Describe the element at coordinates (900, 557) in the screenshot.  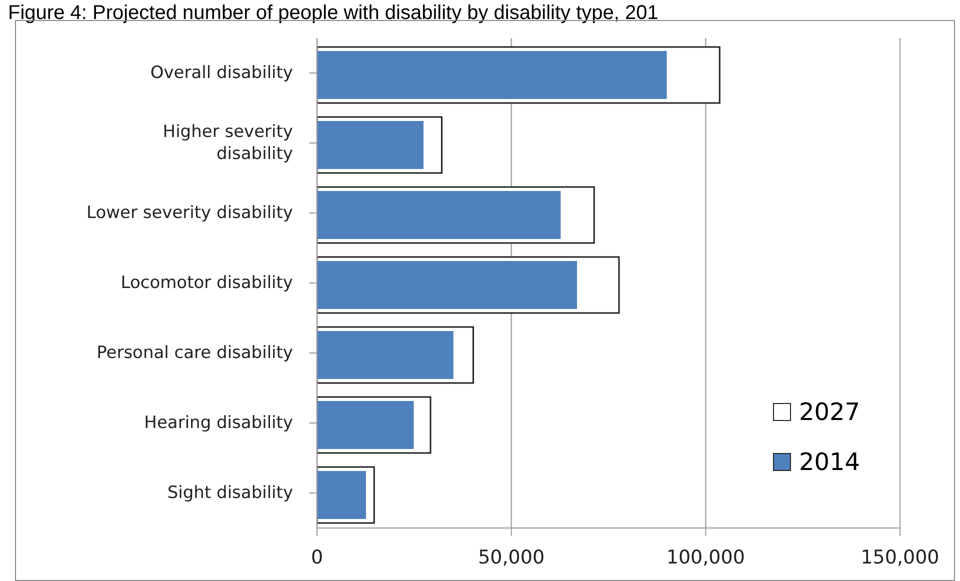
I see `x-tick-label: 150,000` at that location.